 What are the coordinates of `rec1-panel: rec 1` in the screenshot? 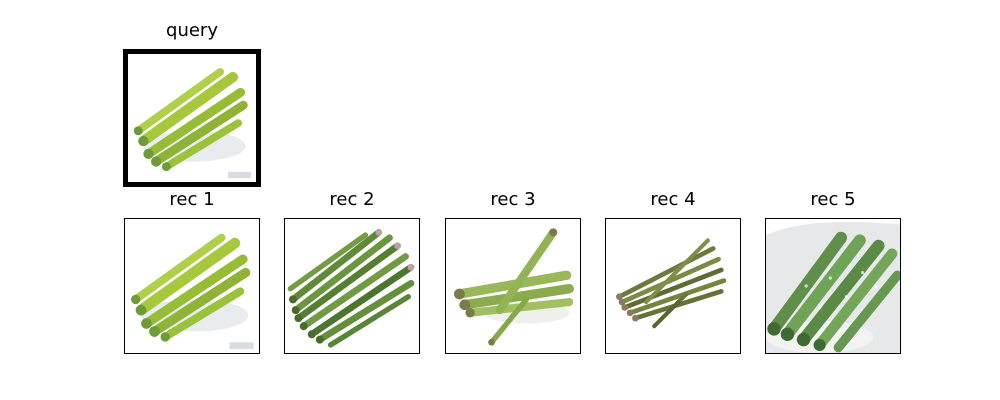 It's located at (192, 272).